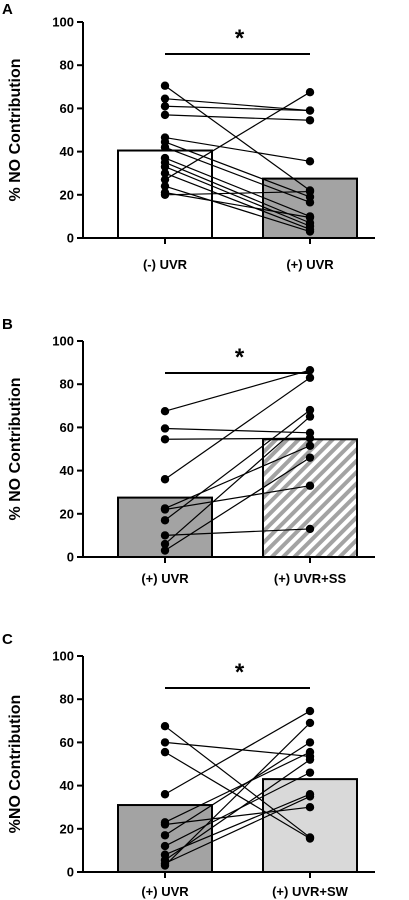 The image size is (409, 900). What do you see at coordinates (165, 264) in the screenshot?
I see `category-label: (-) UVR` at bounding box center [165, 264].